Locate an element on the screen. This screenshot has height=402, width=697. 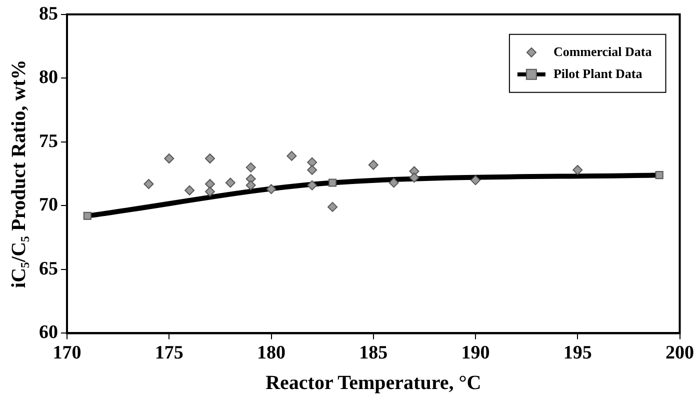
y-tick-label: 75 is located at coordinates (48, 141).